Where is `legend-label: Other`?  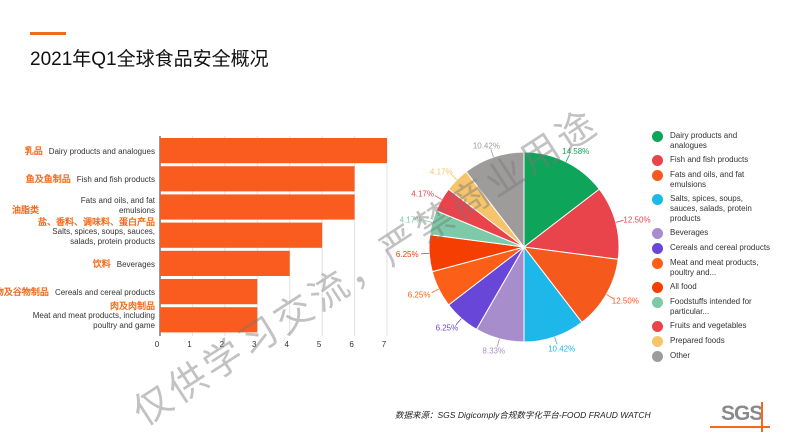 legend-label: Other is located at coordinates (680, 355).